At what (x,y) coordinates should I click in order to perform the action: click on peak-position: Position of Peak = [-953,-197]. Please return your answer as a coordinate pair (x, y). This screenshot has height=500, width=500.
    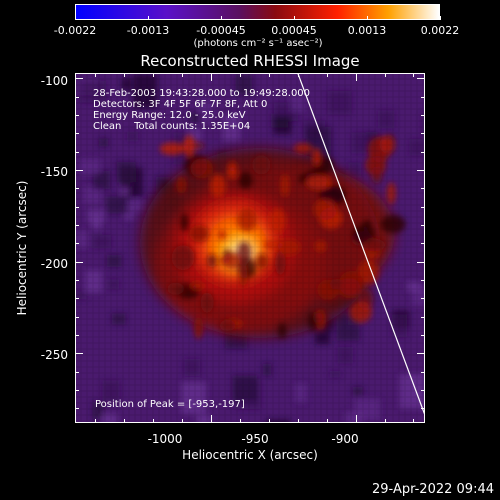
    Looking at the image, I should click on (170, 404).